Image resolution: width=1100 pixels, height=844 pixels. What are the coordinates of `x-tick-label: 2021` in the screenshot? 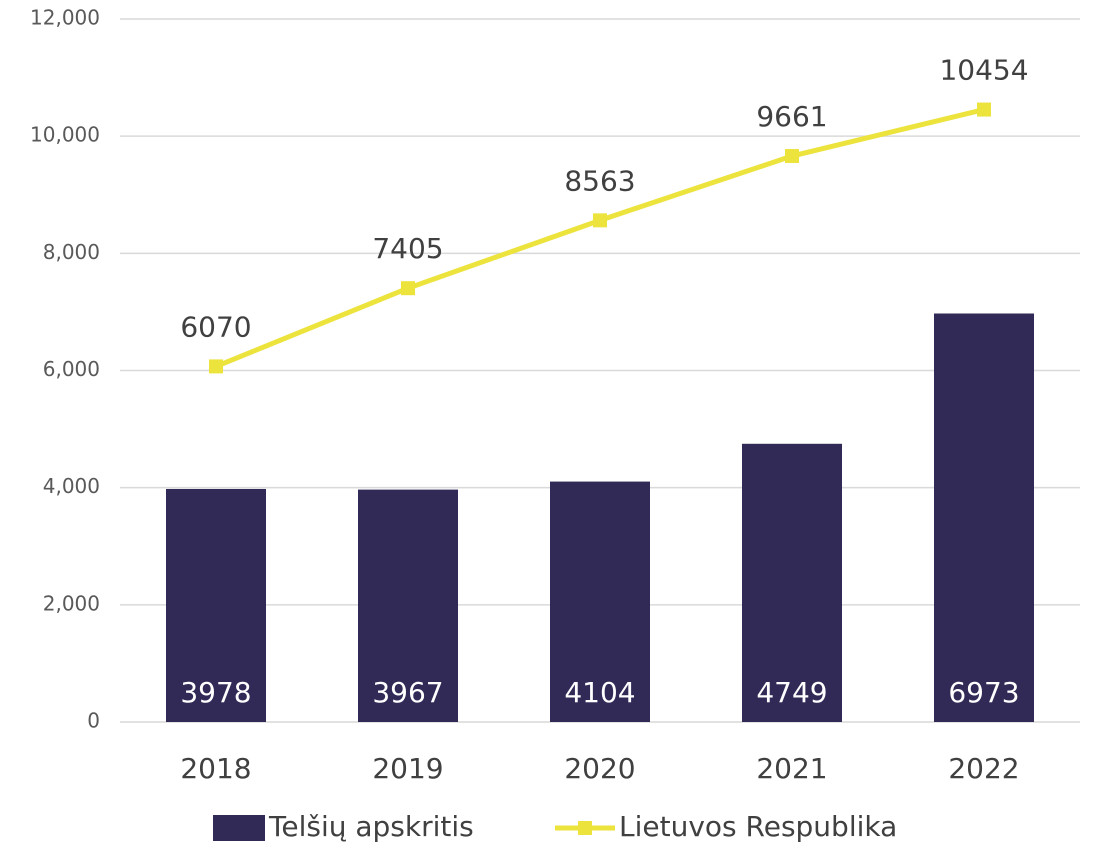 It's located at (791, 768).